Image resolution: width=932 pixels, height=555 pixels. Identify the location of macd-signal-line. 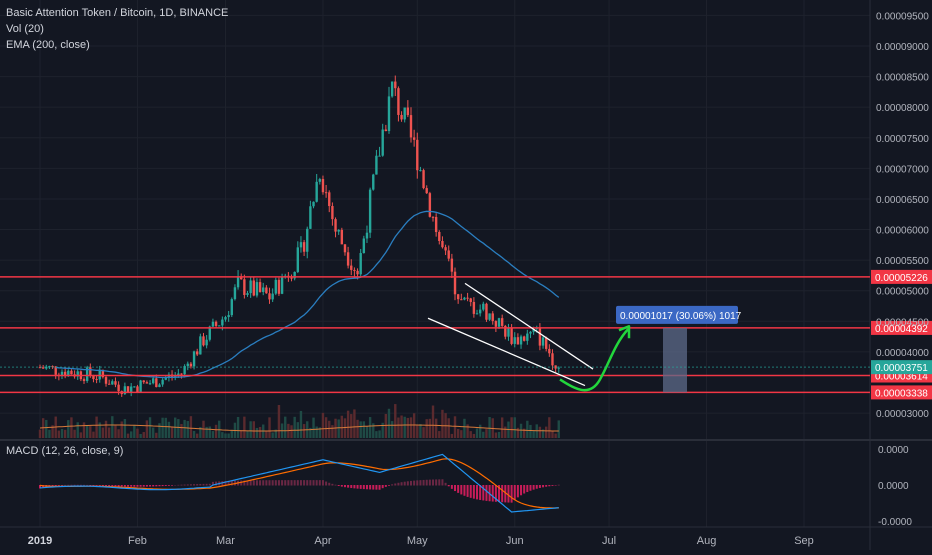
(299, 483).